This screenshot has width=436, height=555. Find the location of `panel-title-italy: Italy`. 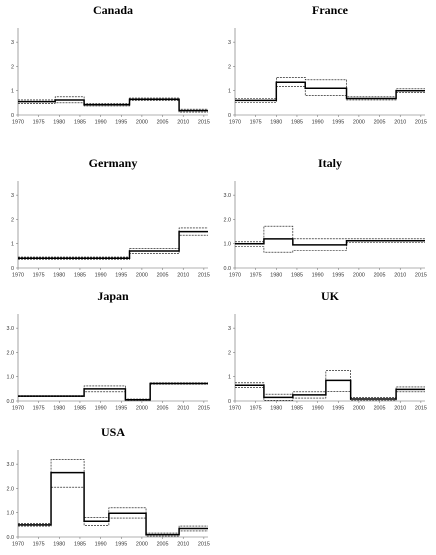

panel-title-italy: Italy is located at coordinates (330, 163).